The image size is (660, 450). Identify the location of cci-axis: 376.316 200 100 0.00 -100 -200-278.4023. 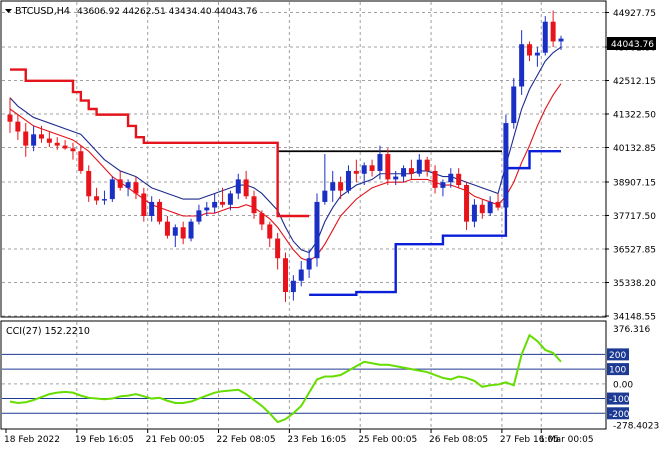
(633, 378).